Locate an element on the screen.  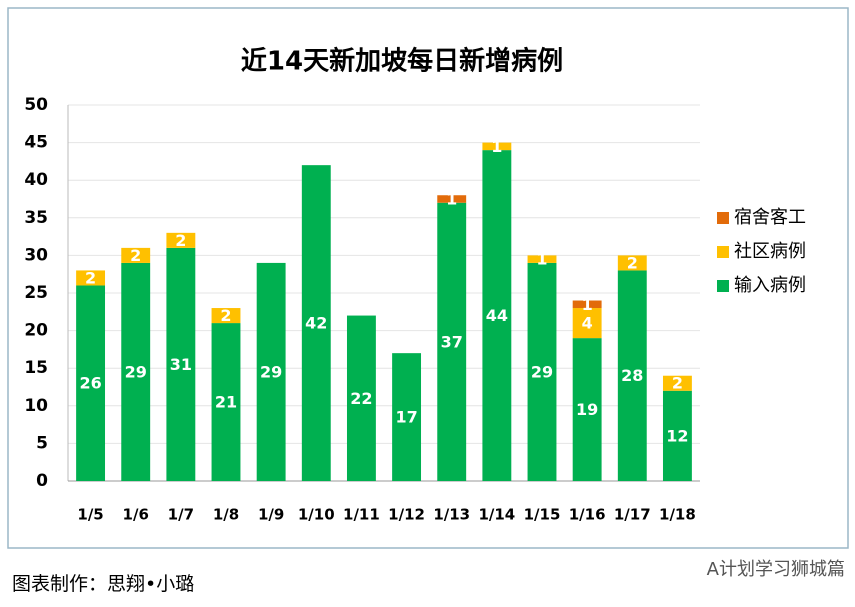
data-label: 12 is located at coordinates (677, 435).